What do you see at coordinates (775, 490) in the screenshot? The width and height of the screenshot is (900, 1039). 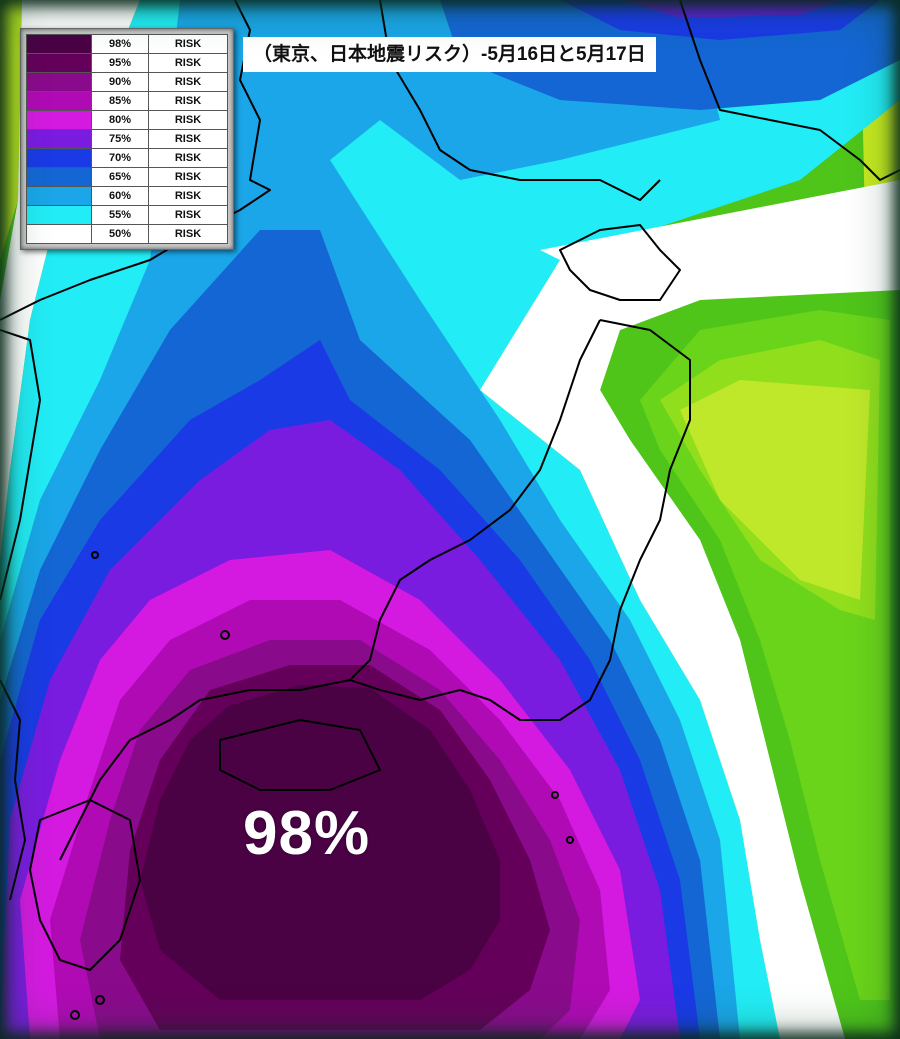 I see `zone-east-yellow-core` at bounding box center [775, 490].